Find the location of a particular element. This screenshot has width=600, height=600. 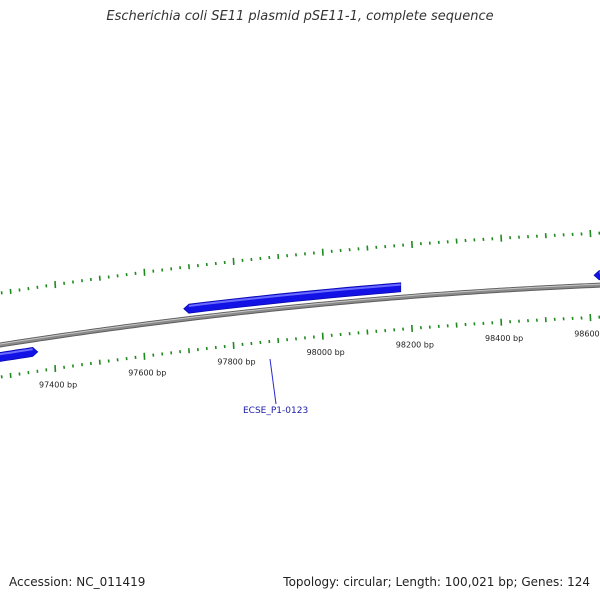

backbone-line is located at coordinates (300, 315).